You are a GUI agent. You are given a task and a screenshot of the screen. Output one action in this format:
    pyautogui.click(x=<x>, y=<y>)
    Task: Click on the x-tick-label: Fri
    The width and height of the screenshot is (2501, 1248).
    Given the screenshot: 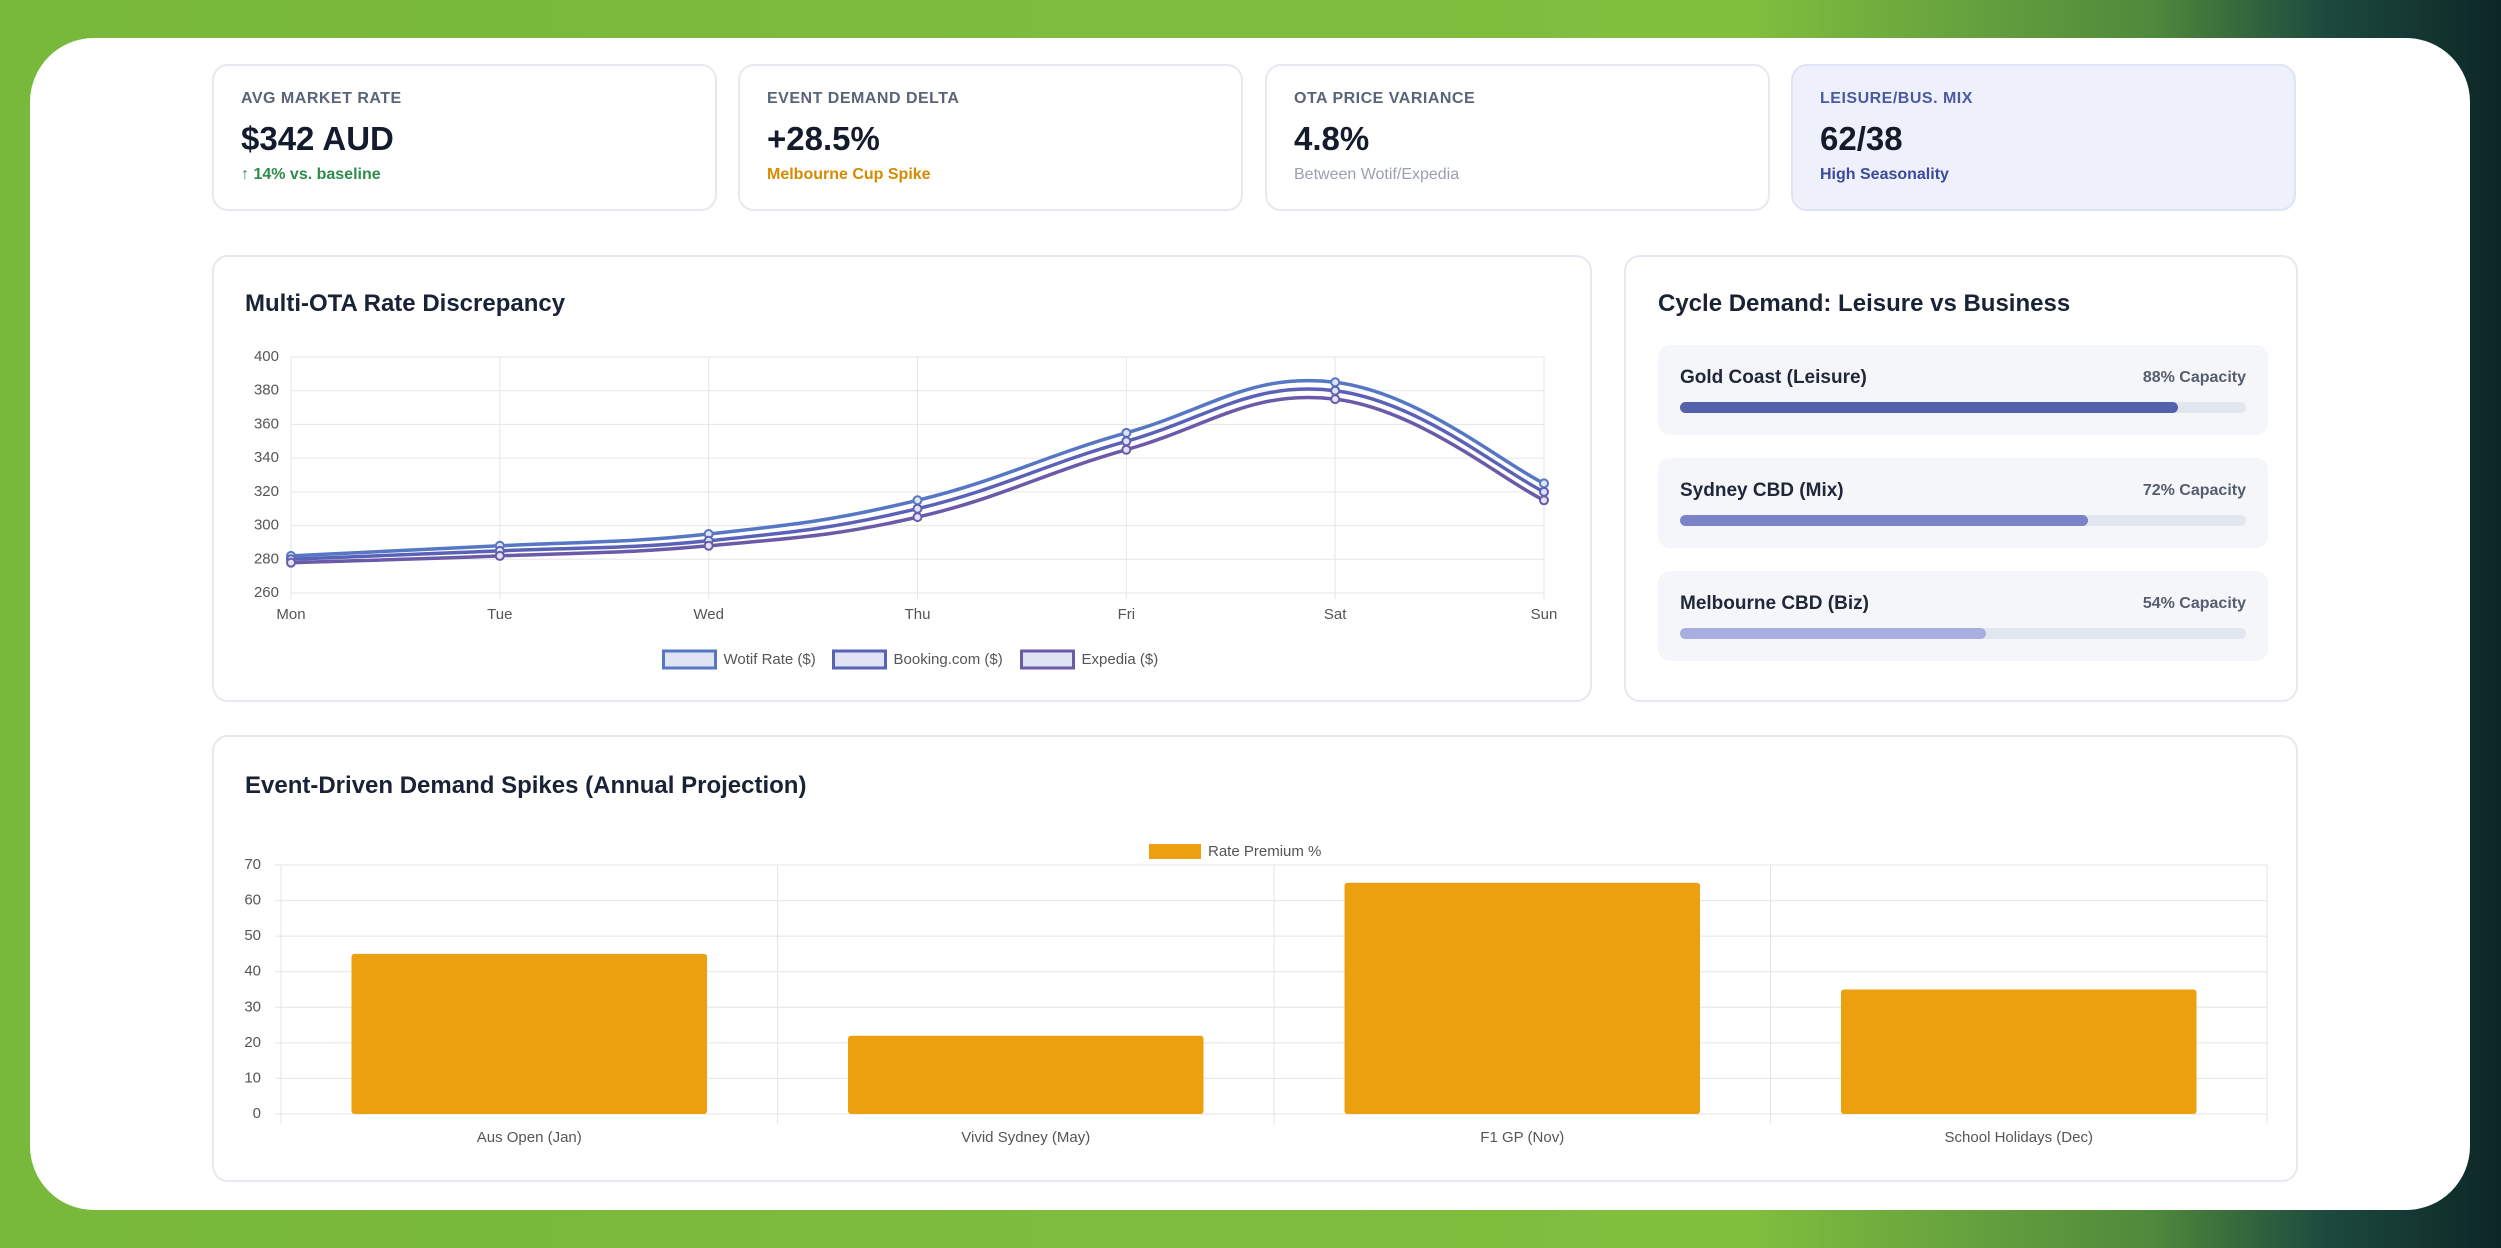 What is the action you would take?
    pyautogui.click(x=1127, y=614)
    